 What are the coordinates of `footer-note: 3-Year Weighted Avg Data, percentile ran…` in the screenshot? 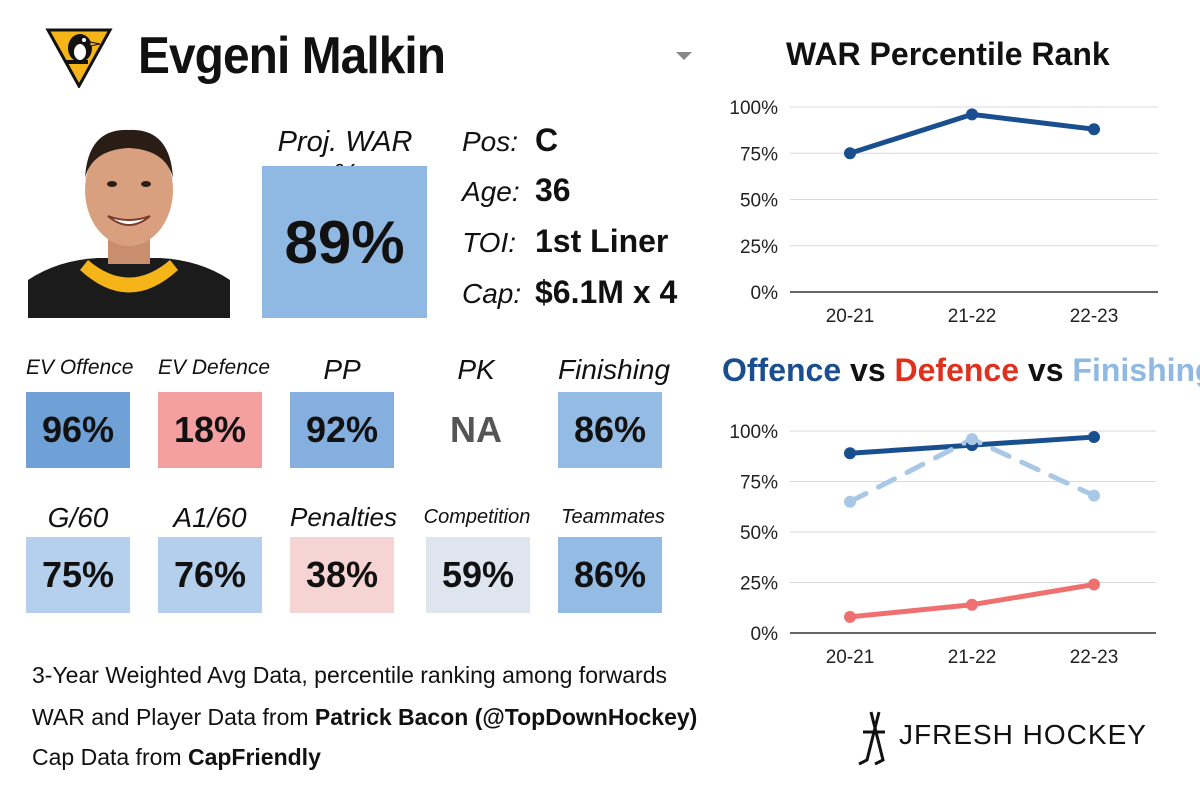 It's located at (350, 675).